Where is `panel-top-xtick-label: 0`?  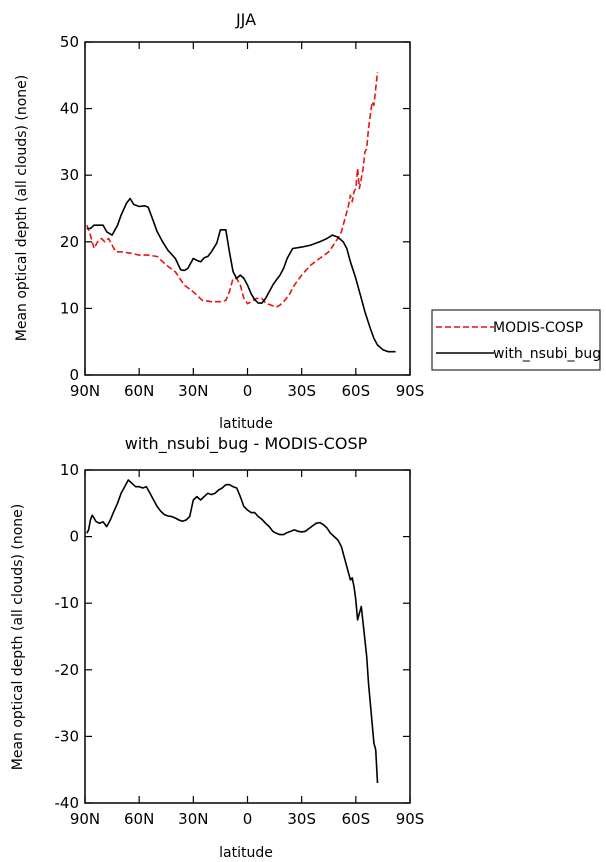 panel-top-xtick-label: 0 is located at coordinates (248, 391).